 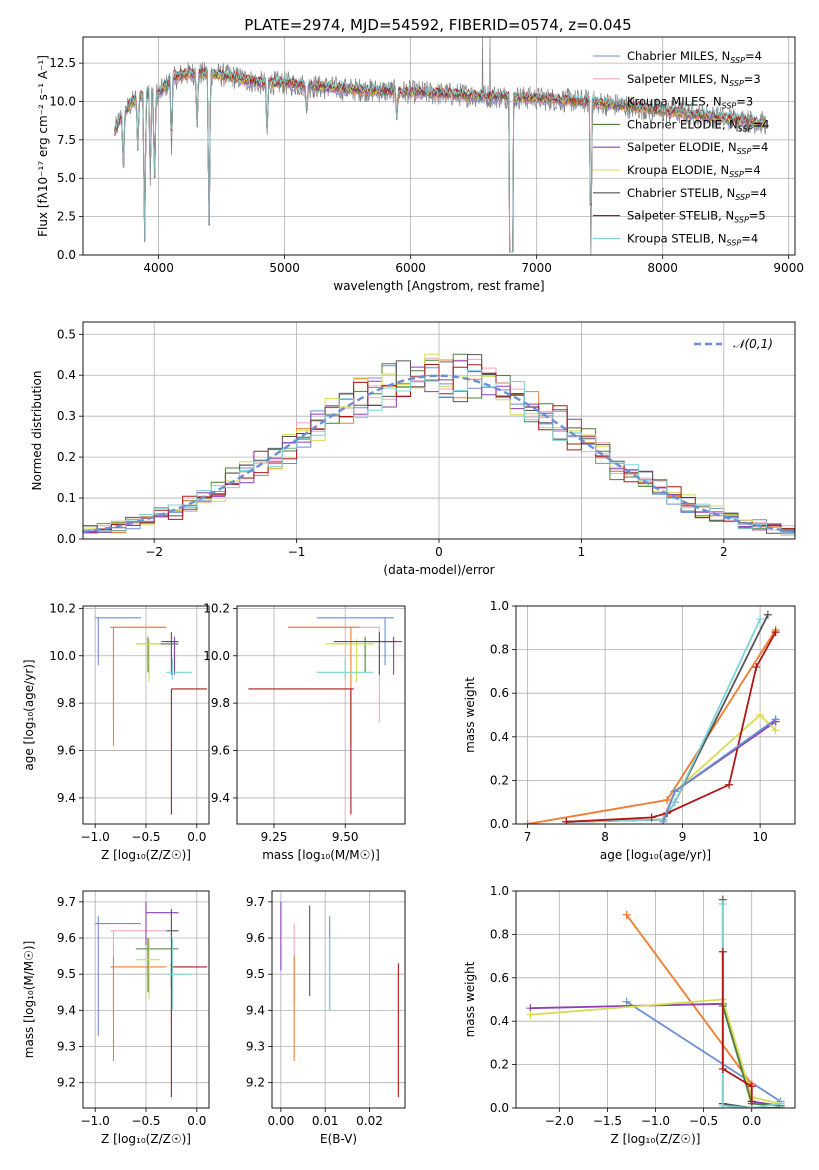 What do you see at coordinates (439, 552) in the screenshot?
I see `tick-label-x: 0` at bounding box center [439, 552].